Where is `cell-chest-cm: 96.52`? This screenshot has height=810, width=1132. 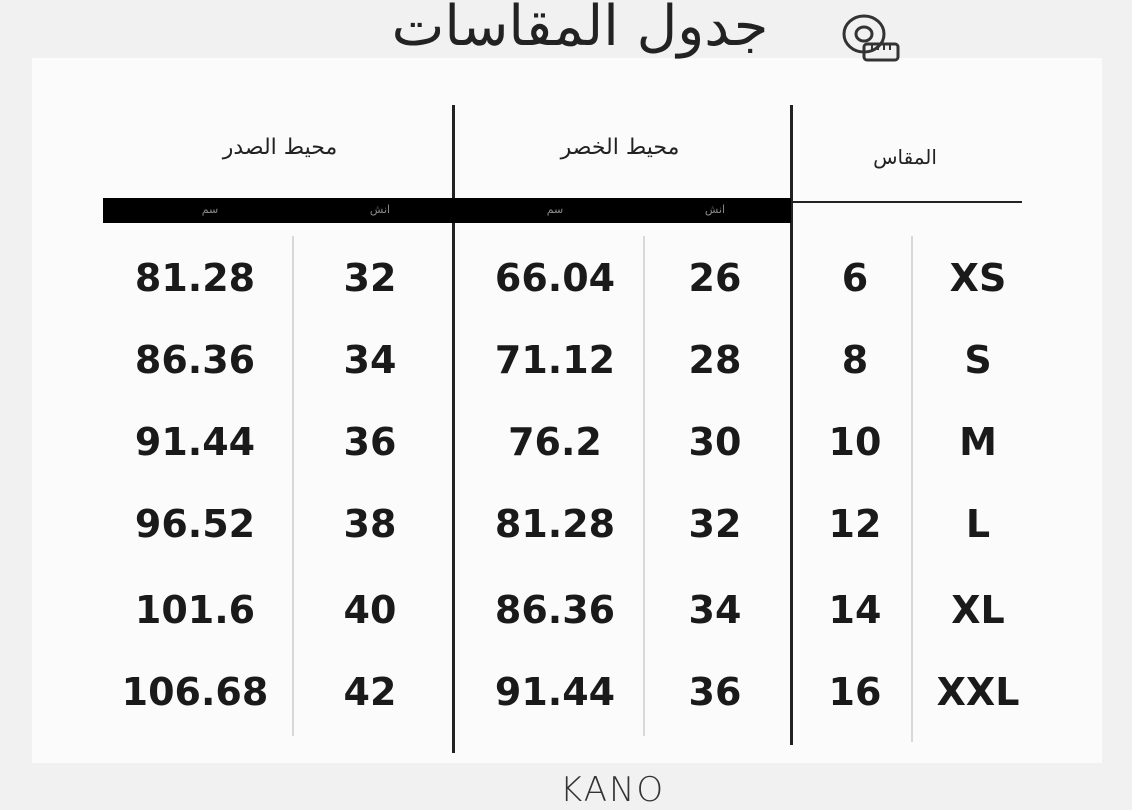
cell-chest-cm: 96.52 is located at coordinates (195, 524).